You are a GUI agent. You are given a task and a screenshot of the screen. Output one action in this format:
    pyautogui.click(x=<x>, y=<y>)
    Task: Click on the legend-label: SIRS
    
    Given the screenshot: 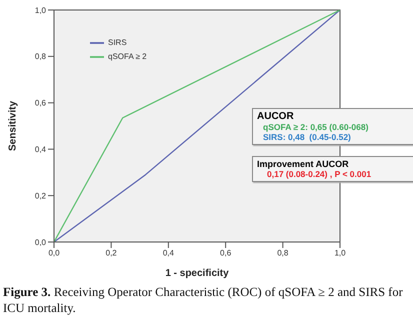 What is the action you would take?
    pyautogui.click(x=117, y=43)
    